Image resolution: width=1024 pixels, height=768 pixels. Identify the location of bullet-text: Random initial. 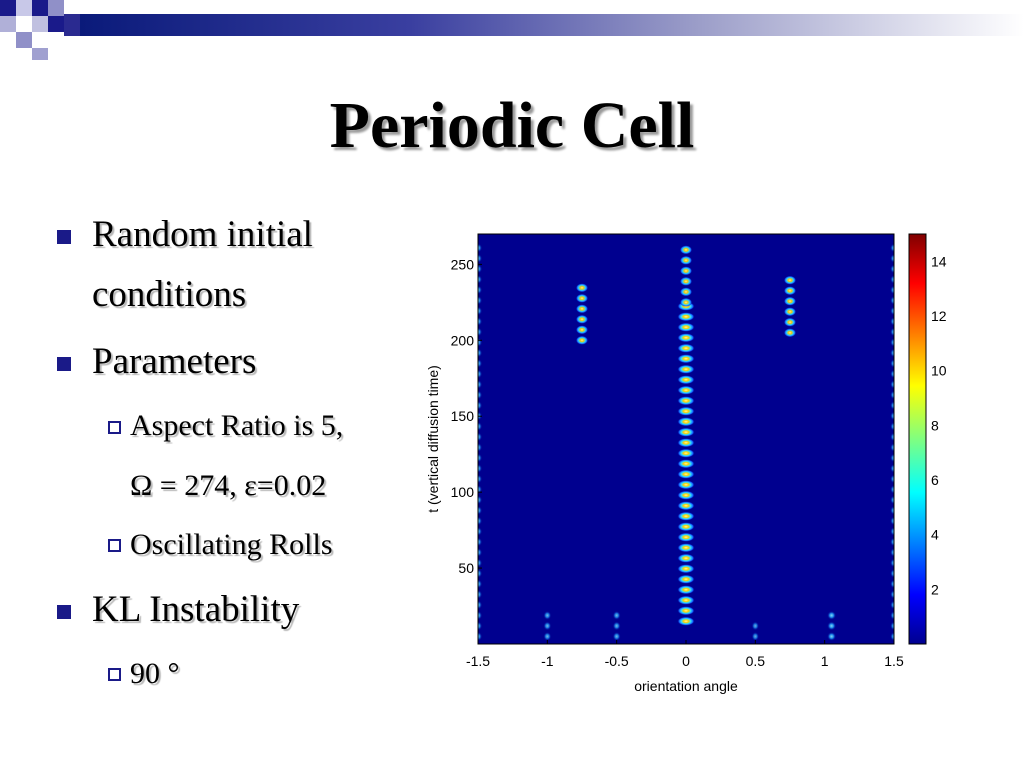
(202, 234).